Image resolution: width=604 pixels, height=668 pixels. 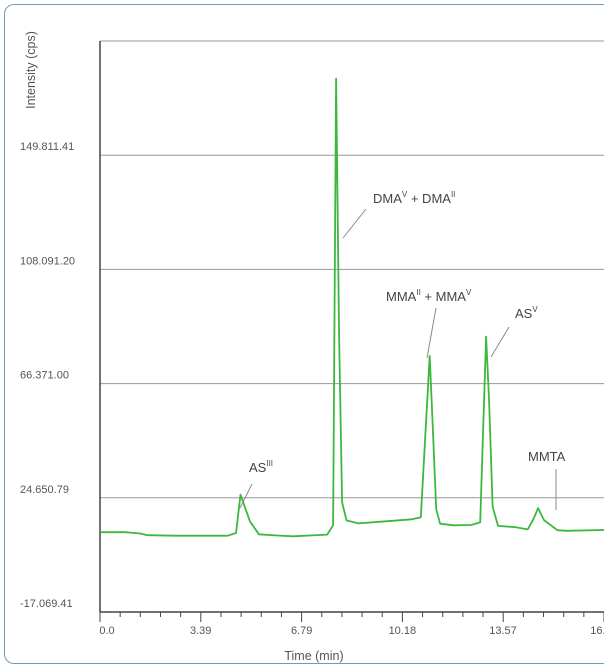 I want to click on x-tick-label: 6.79, so click(x=301, y=631).